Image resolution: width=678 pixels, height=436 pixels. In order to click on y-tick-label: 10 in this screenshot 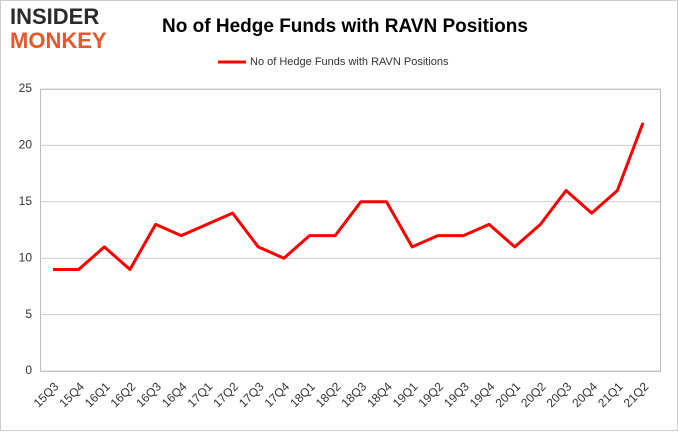, I will do `click(26, 257)`.